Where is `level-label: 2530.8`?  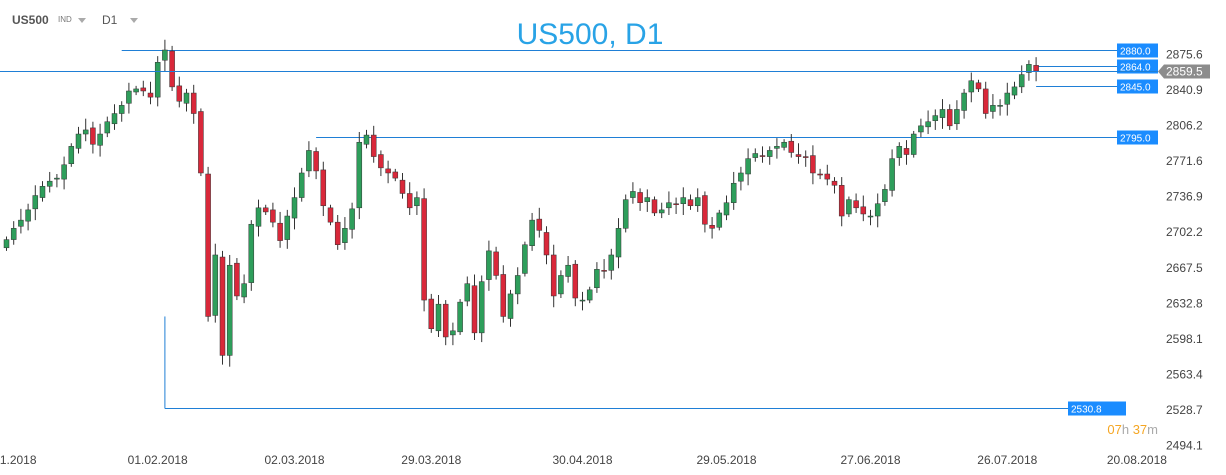 level-label: 2530.8 is located at coordinates (1086, 410).